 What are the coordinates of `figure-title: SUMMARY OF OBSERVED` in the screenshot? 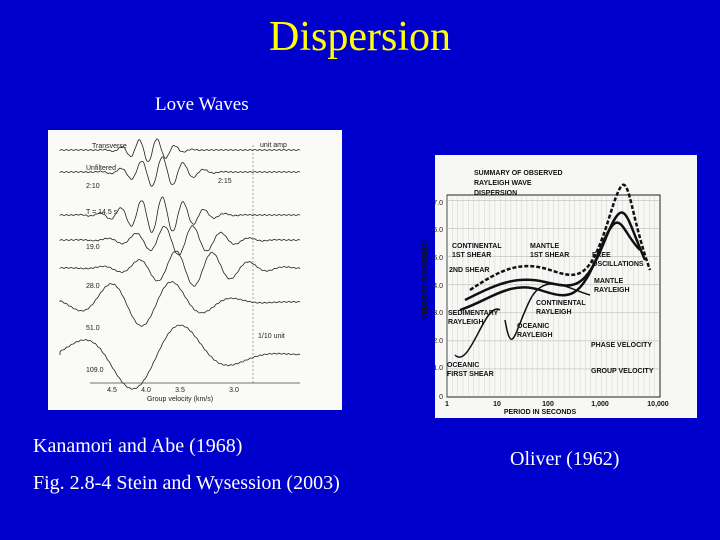 It's located at (518, 173).